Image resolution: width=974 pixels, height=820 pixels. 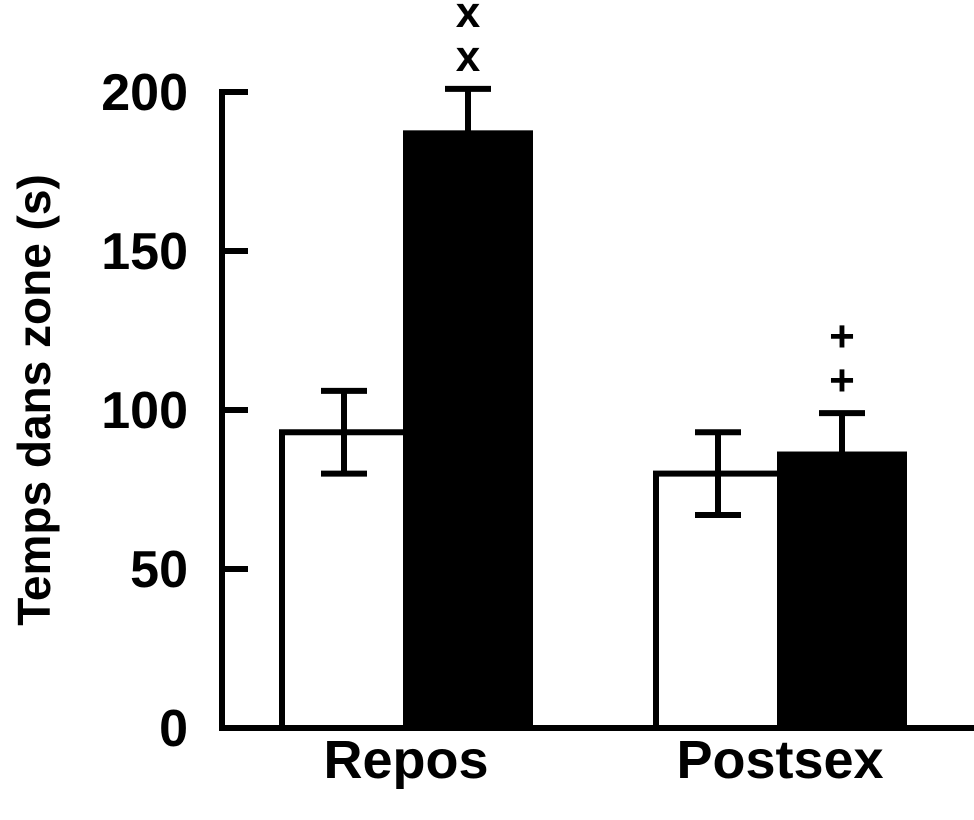 What do you see at coordinates (779, 760) in the screenshot?
I see `x-category-label: Postsex` at bounding box center [779, 760].